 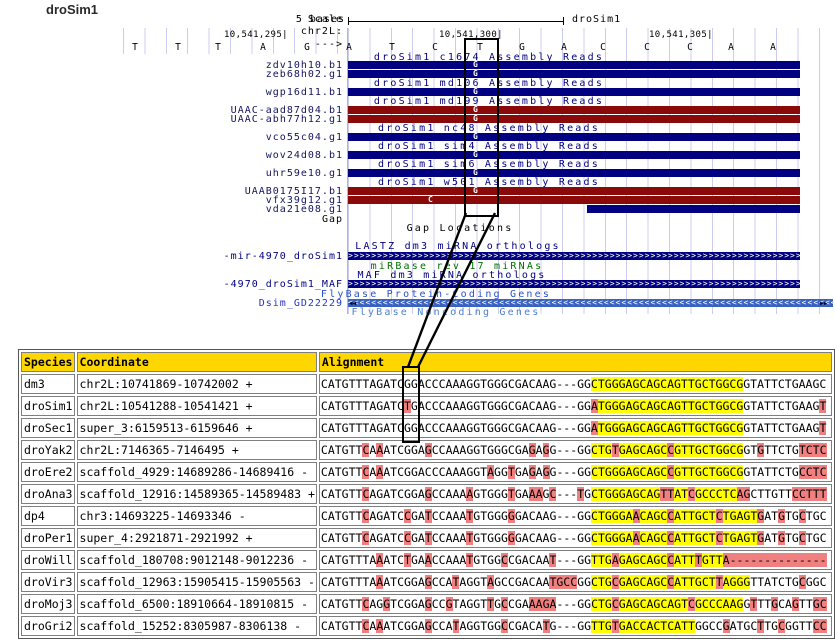 I want to click on alignment-segment: GCCCAAG, so click(x=719, y=604).